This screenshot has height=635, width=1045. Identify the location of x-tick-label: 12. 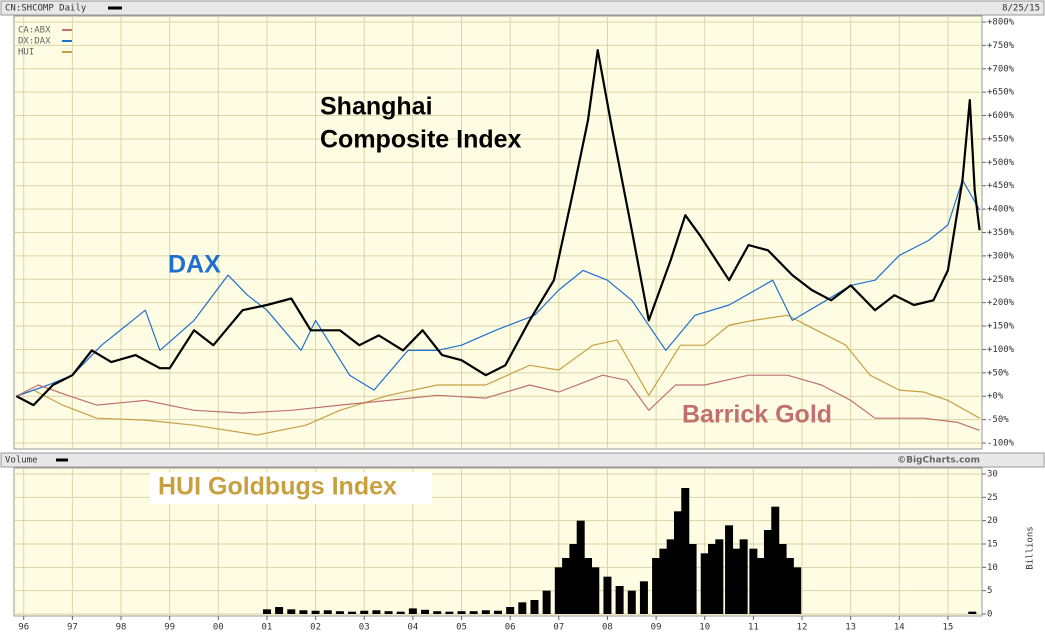
(802, 628).